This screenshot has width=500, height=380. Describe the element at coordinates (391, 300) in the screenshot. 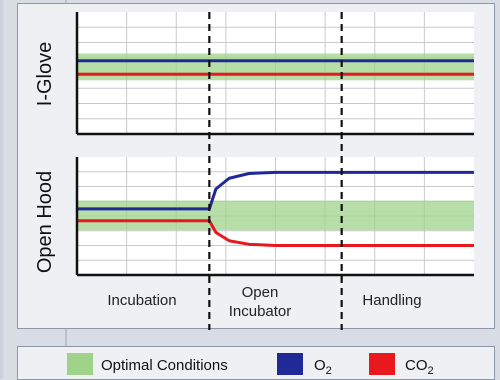

I see `phase-label-handling: Handling` at that location.